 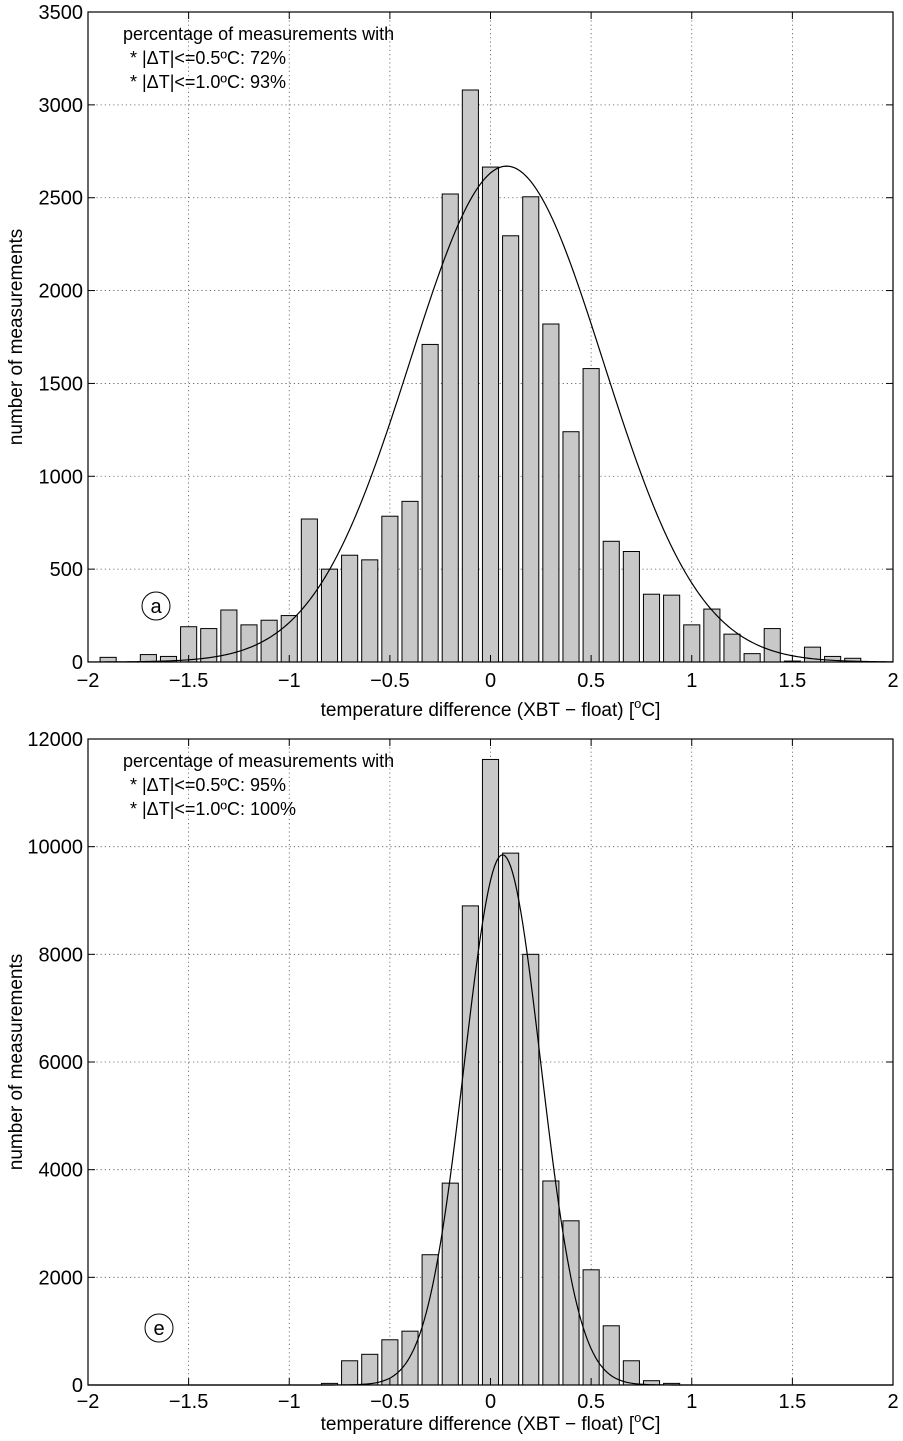 I want to click on panel-badge-label: e, so click(x=158, y=1329).